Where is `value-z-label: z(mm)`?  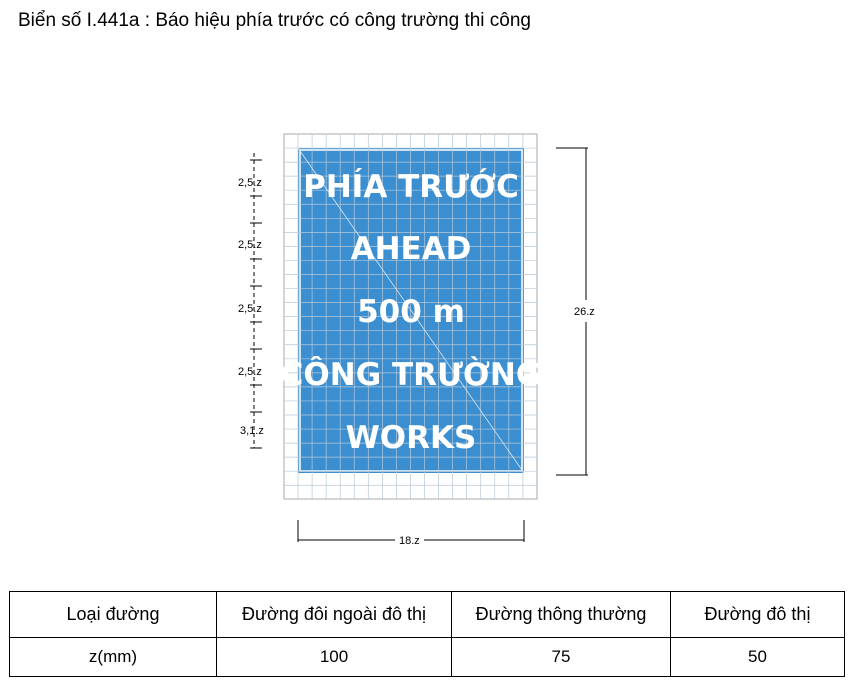
value-z-label: z(mm) is located at coordinates (113, 657).